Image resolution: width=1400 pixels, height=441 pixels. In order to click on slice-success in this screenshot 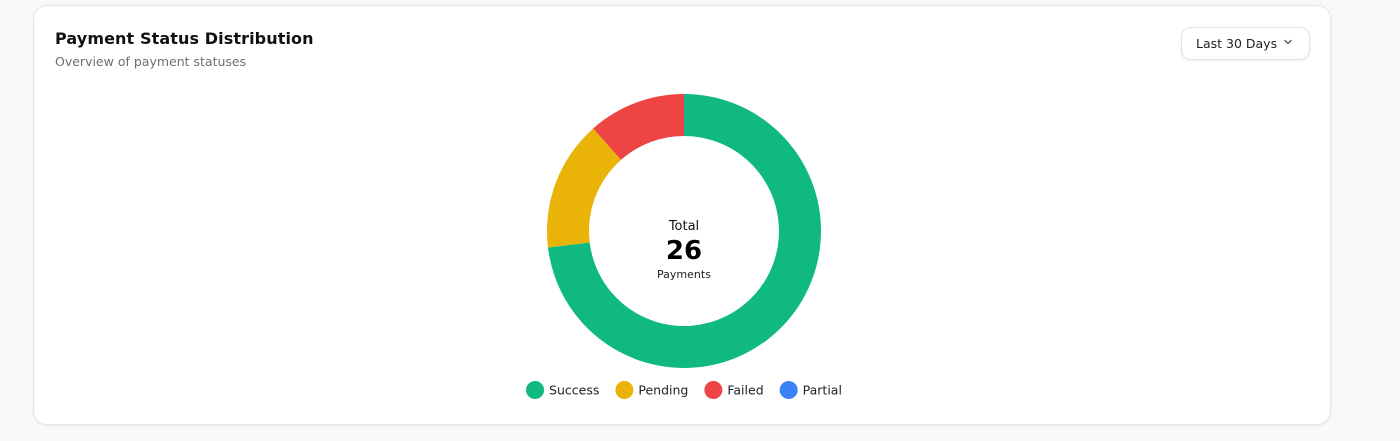, I will do `click(684, 231)`.